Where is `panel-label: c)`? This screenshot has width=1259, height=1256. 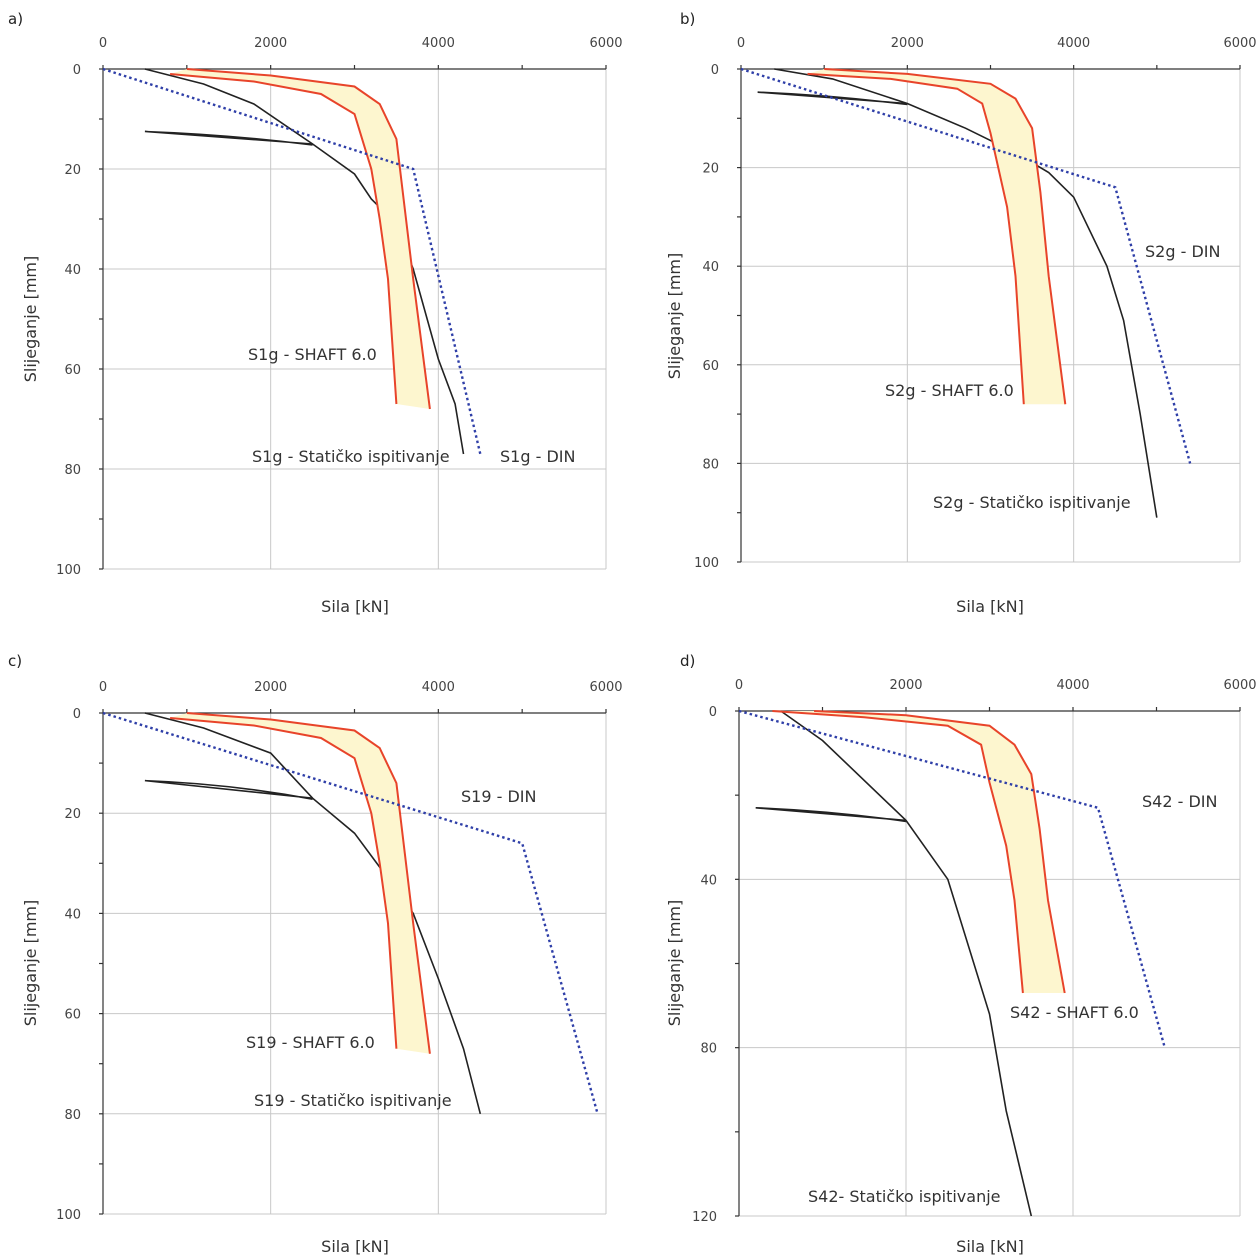 panel-label: c) is located at coordinates (15, 661).